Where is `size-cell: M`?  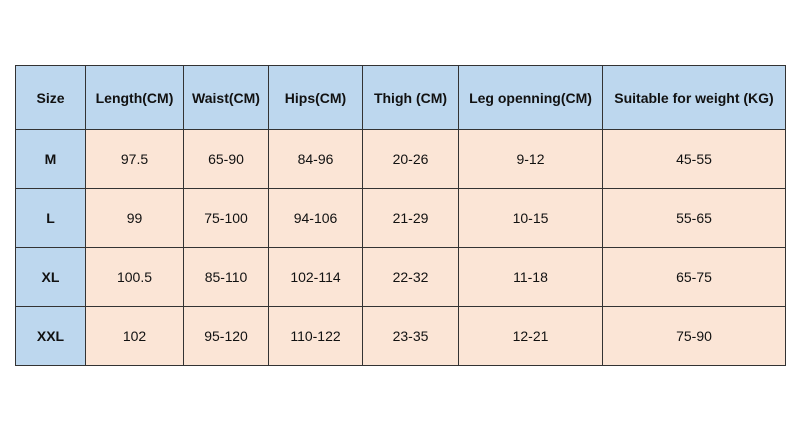
size-cell: M is located at coordinates (50, 159).